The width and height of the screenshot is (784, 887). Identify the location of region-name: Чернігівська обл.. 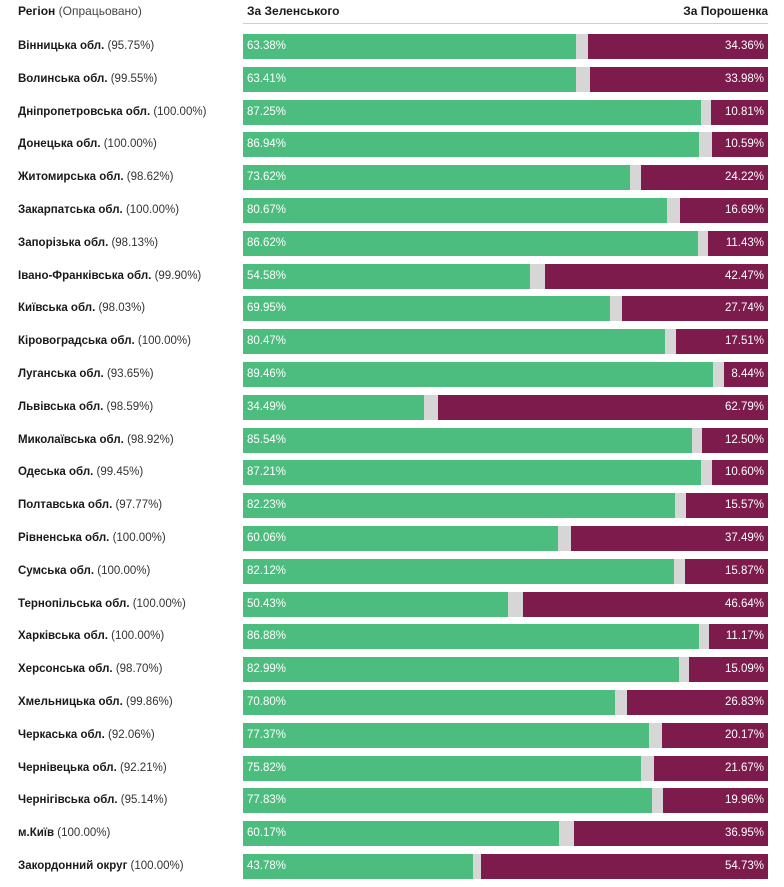
(68, 800).